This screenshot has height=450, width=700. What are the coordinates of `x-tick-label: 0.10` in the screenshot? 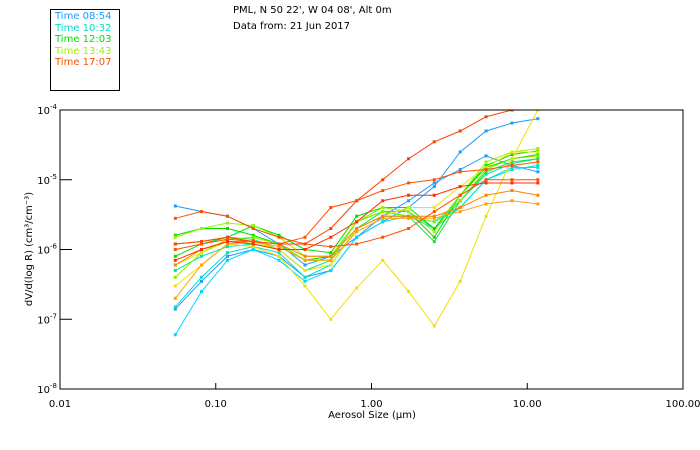 It's located at (216, 404).